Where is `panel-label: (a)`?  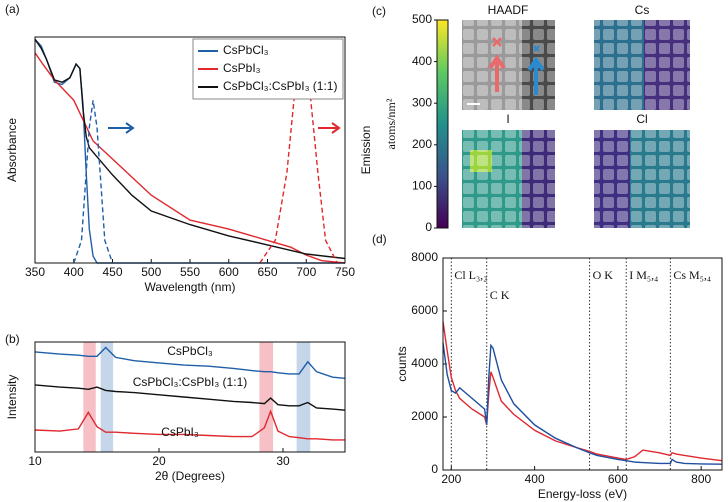
panel-label: (a) is located at coordinates (12, 9).